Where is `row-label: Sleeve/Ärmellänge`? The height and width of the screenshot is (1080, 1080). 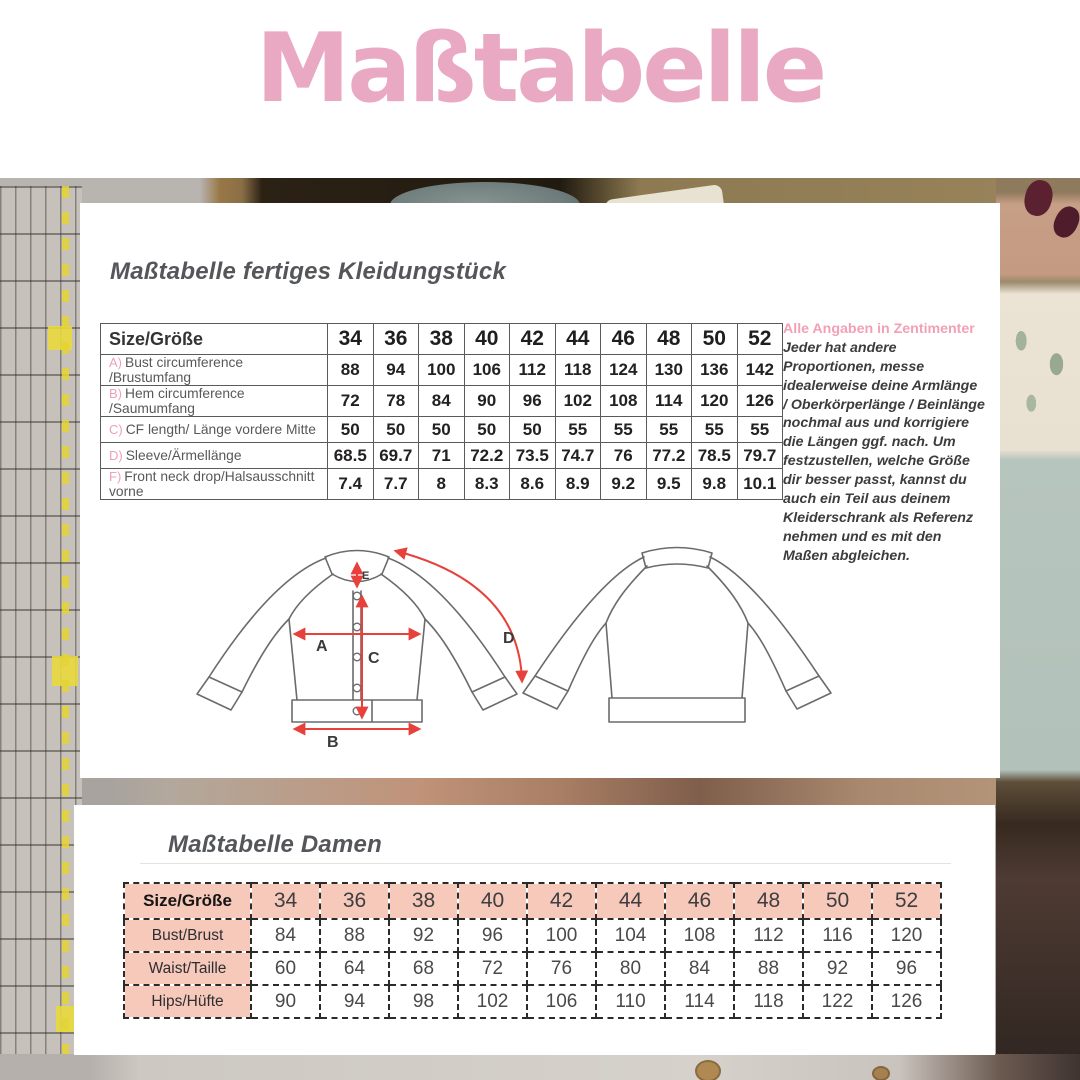 row-label: Sleeve/Ärmellänge is located at coordinates (183, 455).